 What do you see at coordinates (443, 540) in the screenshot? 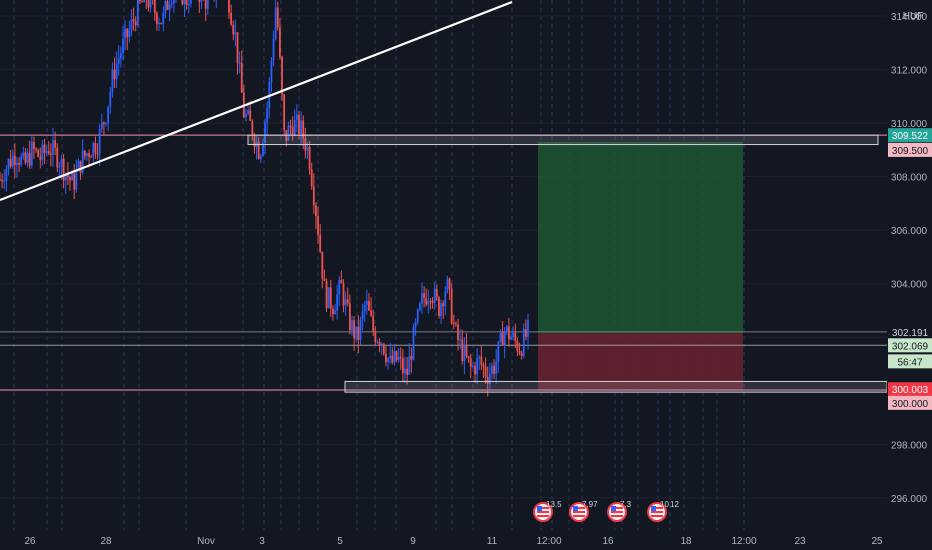
I see `time-axis: 26 28 Nov 3 5 9 11 12:00 16 18 12:00 23 25` at bounding box center [443, 540].